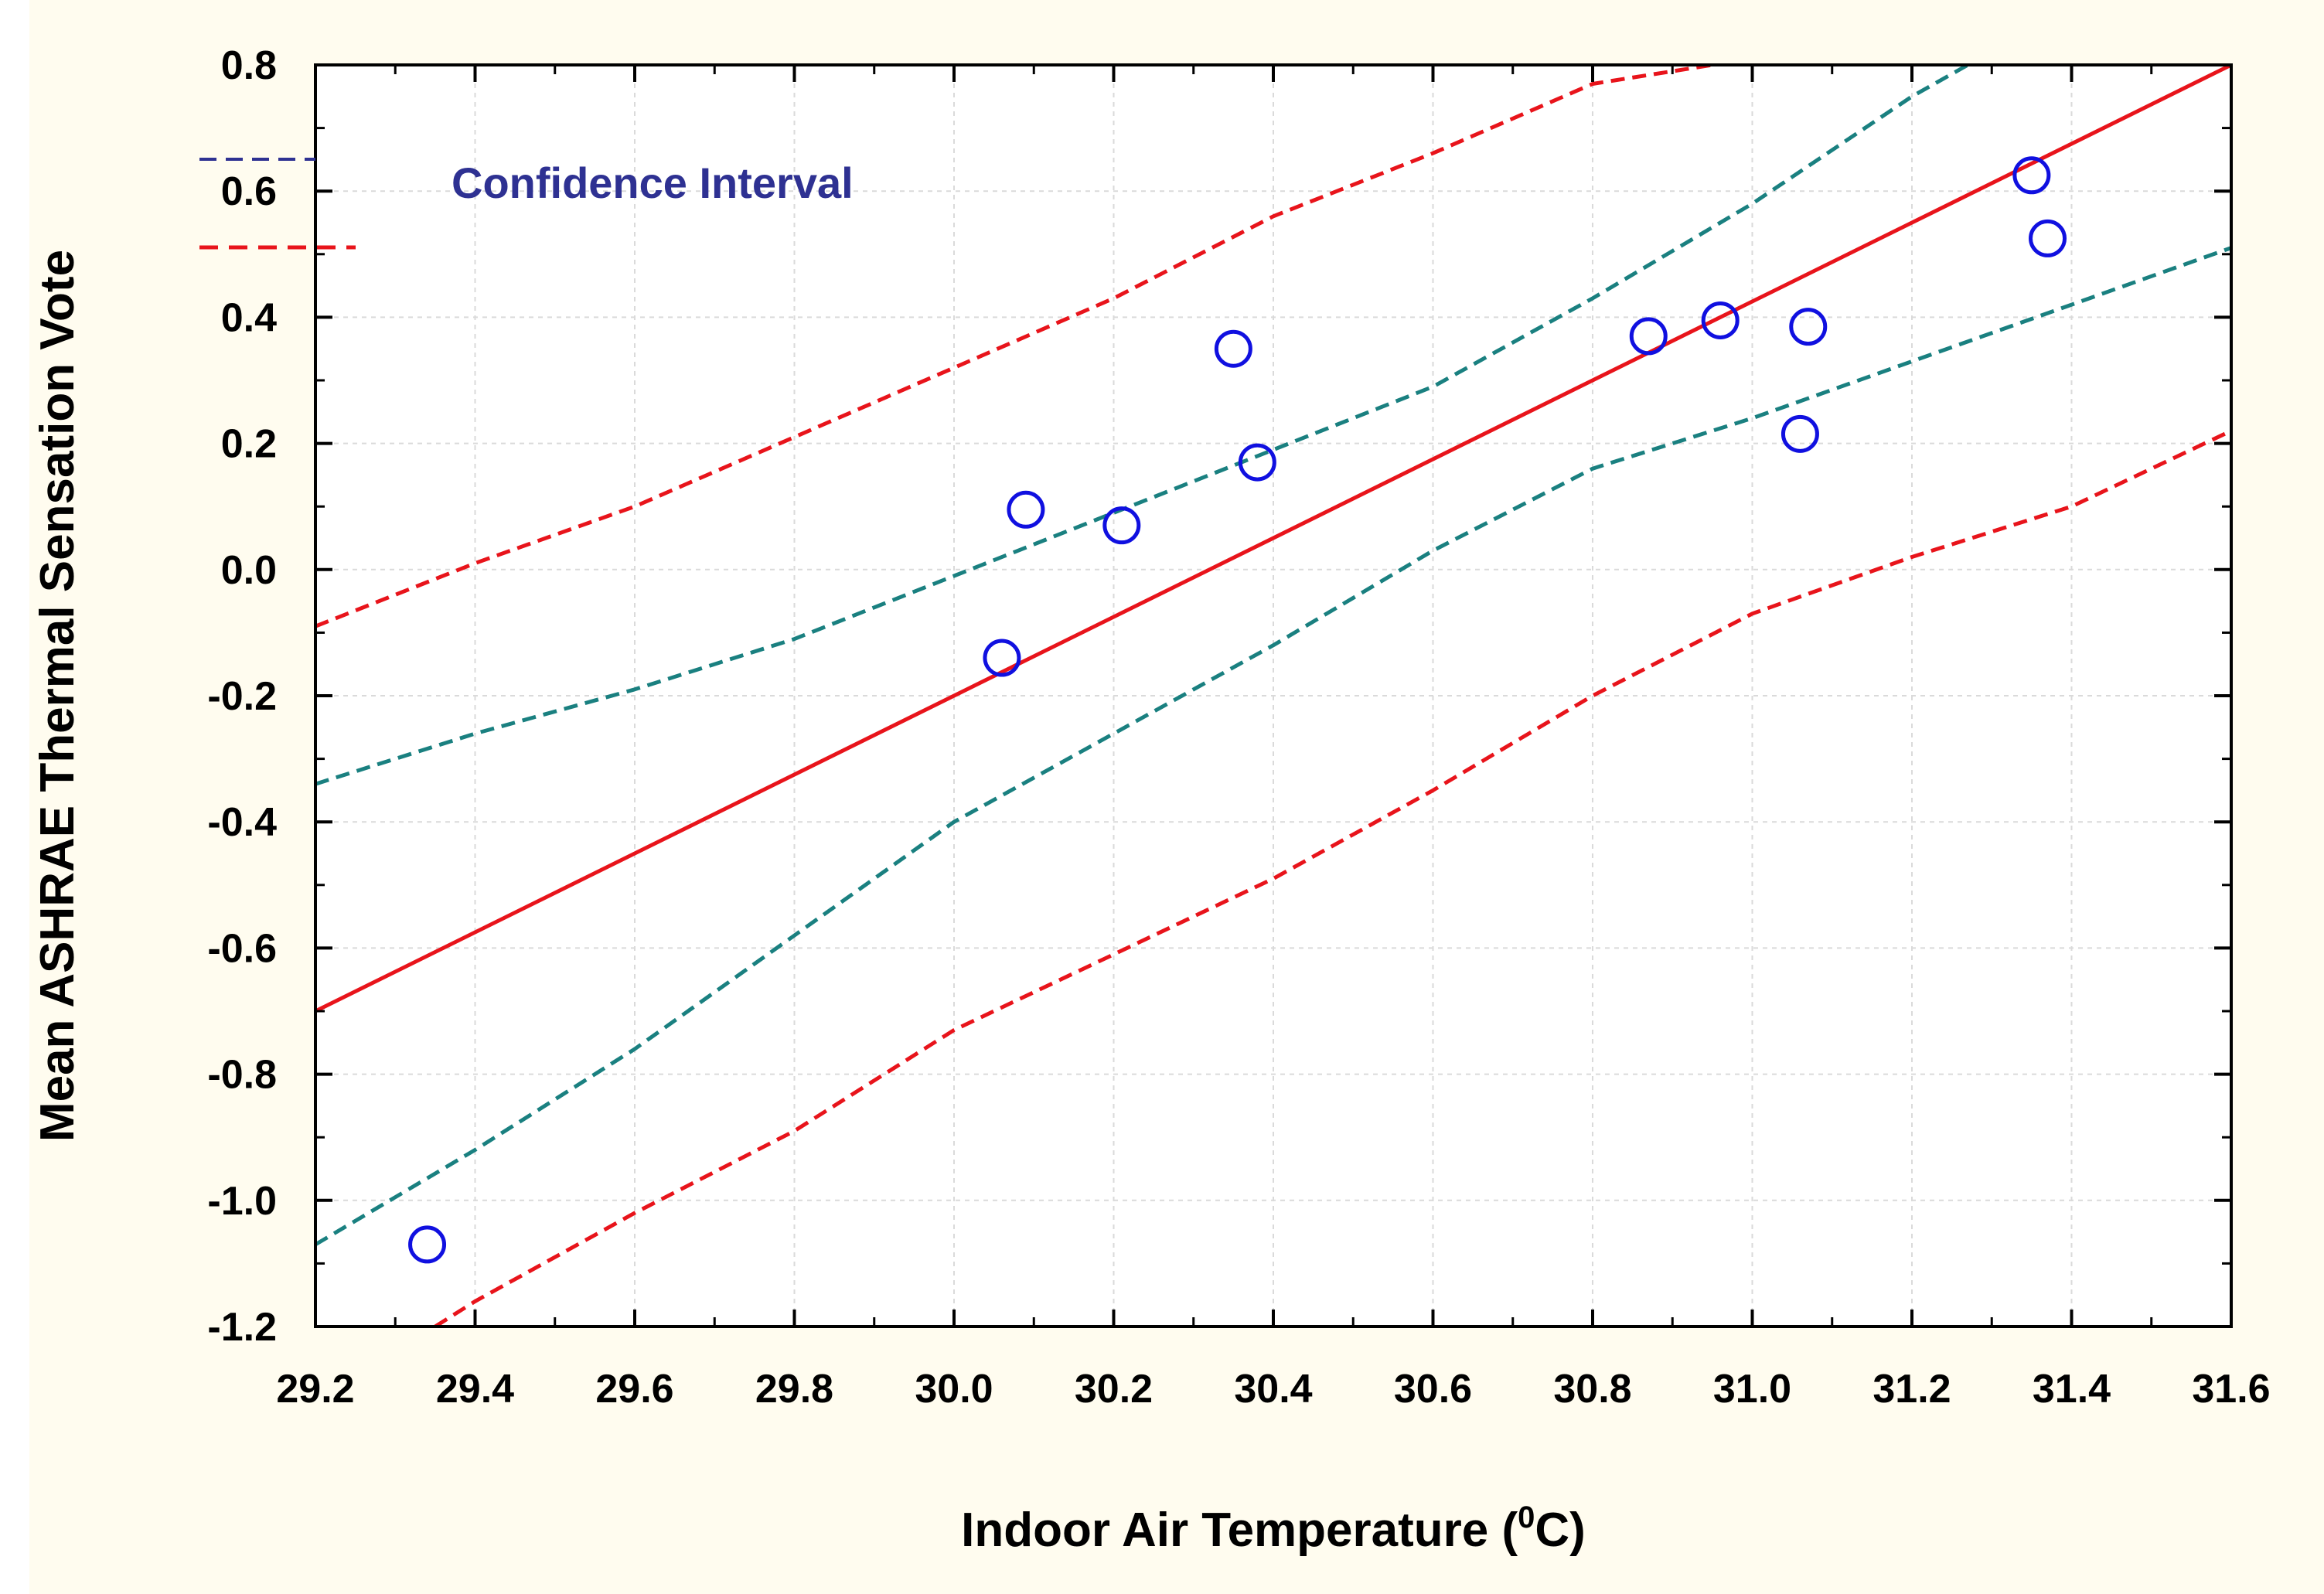  Describe the element at coordinates (1433, 1390) in the screenshot. I see `x-tick-label: 30.6` at that location.